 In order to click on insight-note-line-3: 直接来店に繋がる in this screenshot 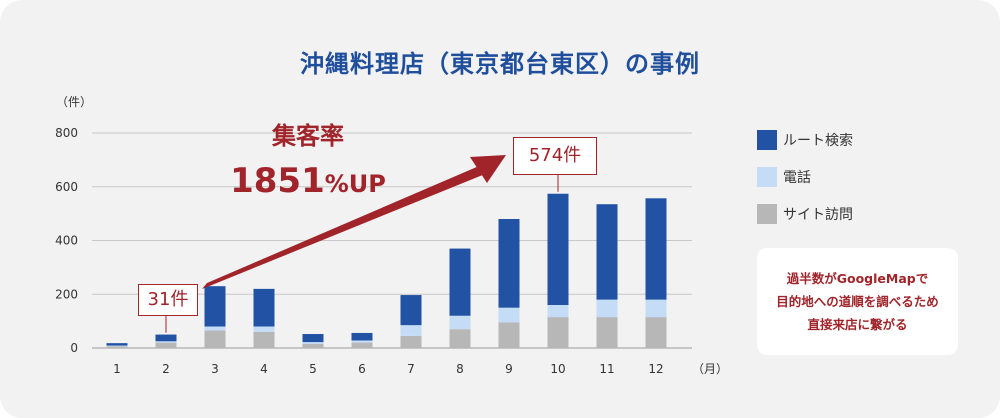, I will do `click(857, 324)`.